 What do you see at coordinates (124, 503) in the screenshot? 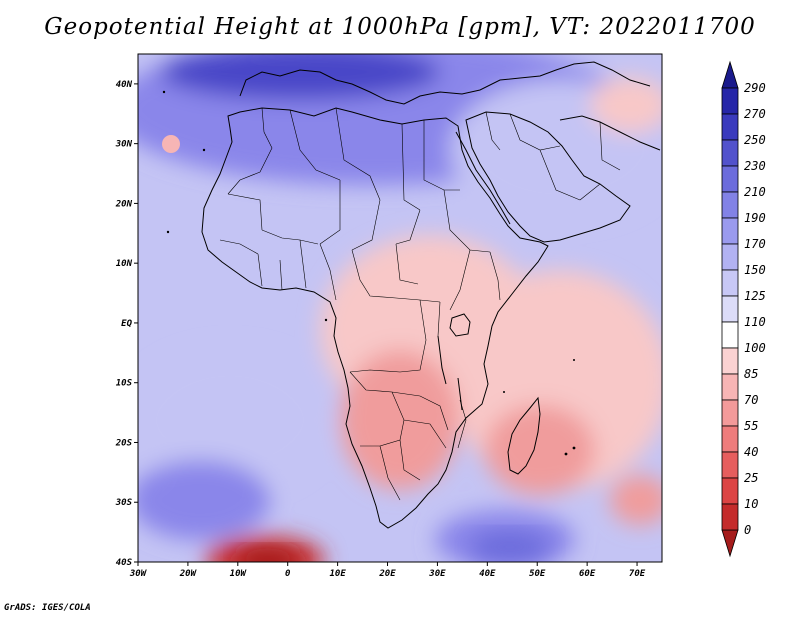
I see `lat-tick-label: 30S` at bounding box center [124, 503].